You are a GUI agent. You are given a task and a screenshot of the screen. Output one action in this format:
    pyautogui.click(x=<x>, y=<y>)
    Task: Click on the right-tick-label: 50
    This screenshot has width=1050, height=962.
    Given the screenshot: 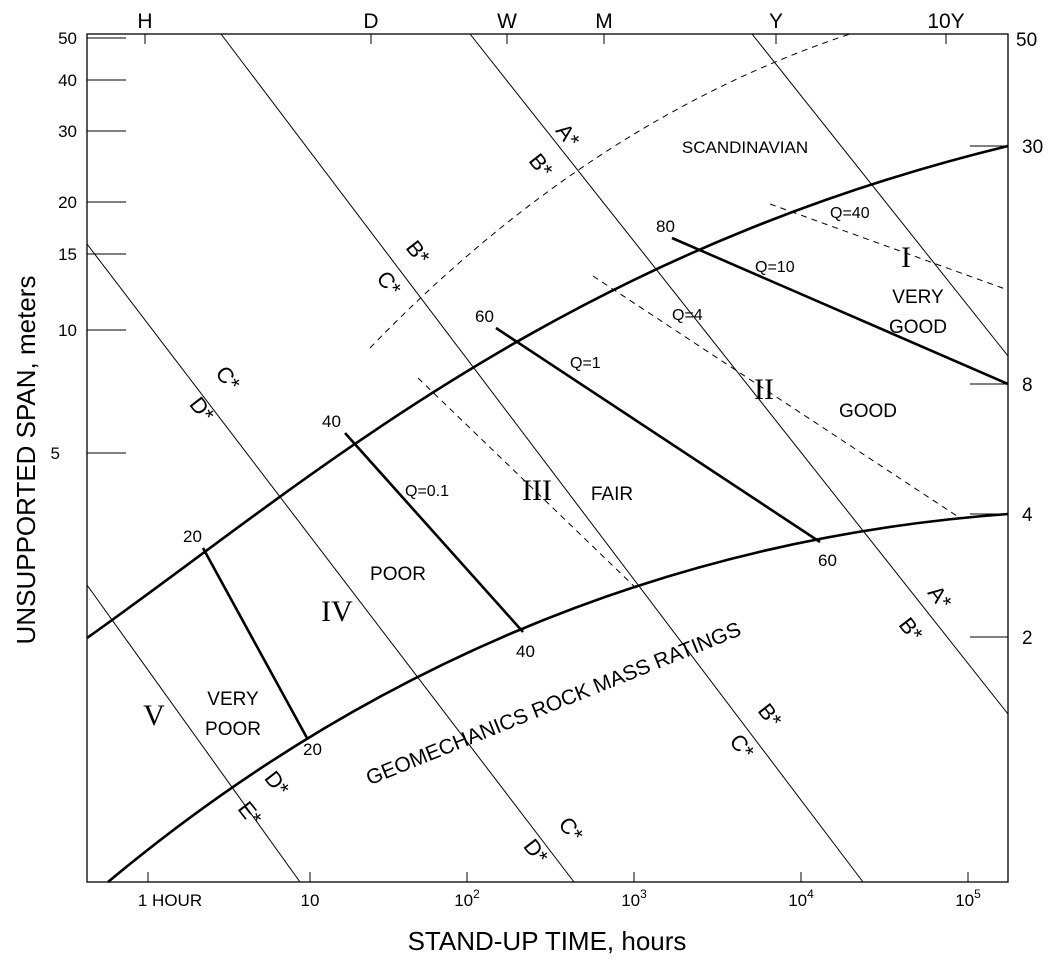 What is the action you would take?
    pyautogui.click(x=1026, y=40)
    